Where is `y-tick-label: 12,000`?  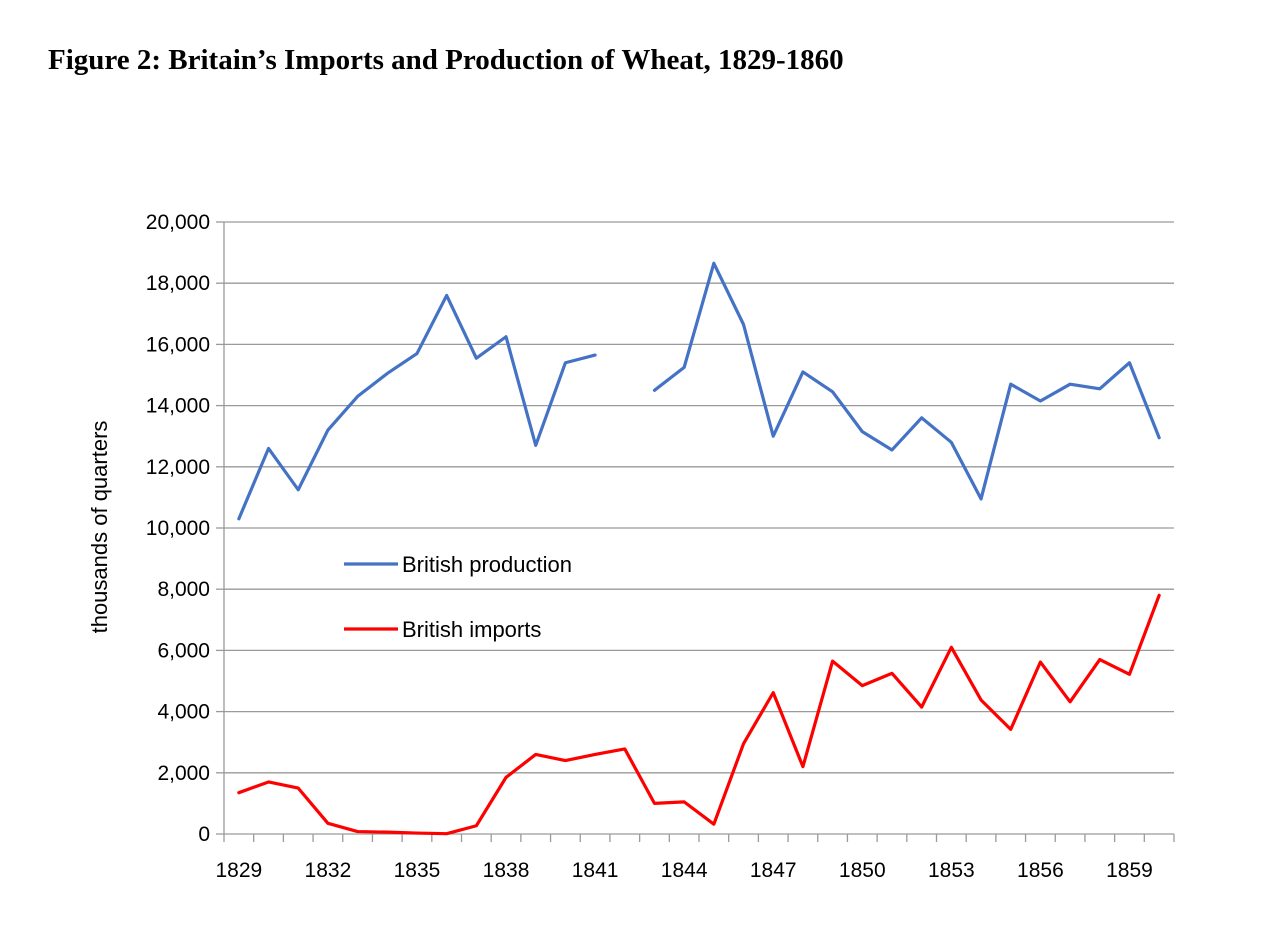 y-tick-label: 12,000 is located at coordinates (178, 467).